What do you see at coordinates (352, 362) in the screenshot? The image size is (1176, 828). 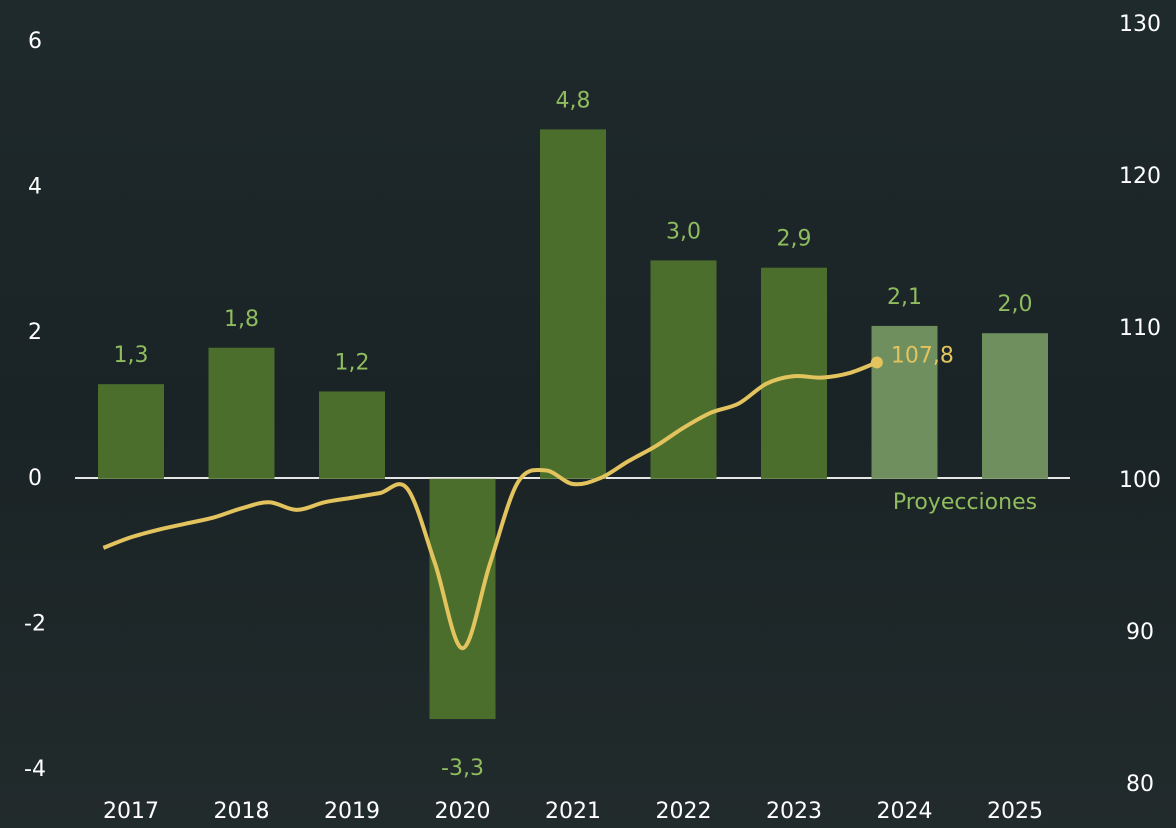 I see `value-label: 1,2` at bounding box center [352, 362].